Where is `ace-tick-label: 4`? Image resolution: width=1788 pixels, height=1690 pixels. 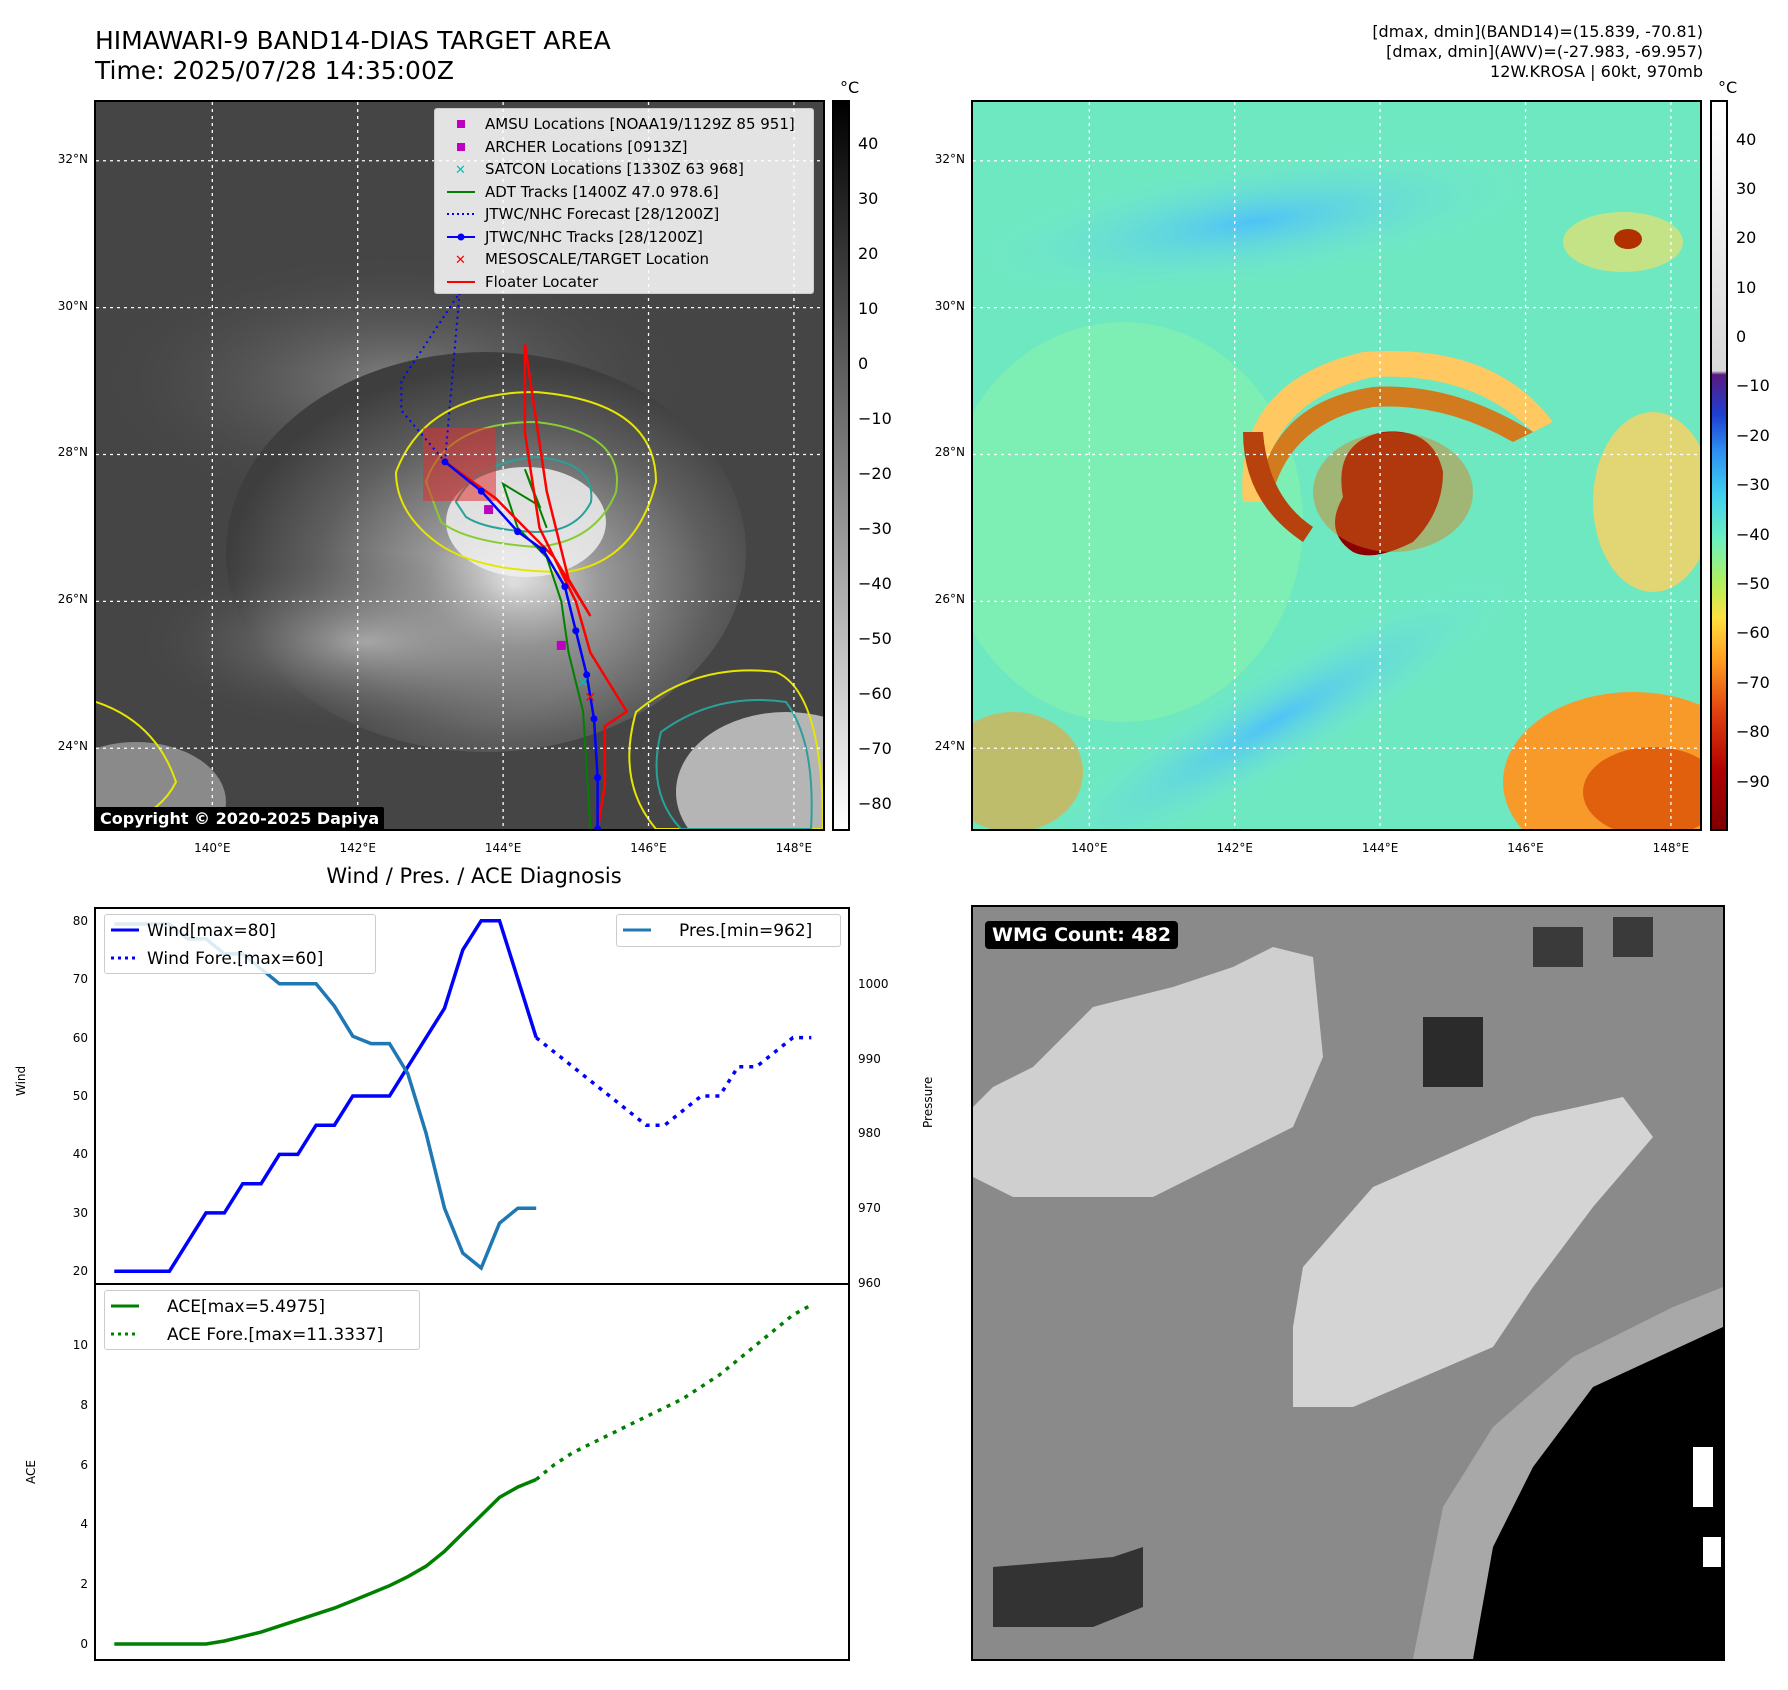 ace-tick-label: 4 is located at coordinates (84, 1524).